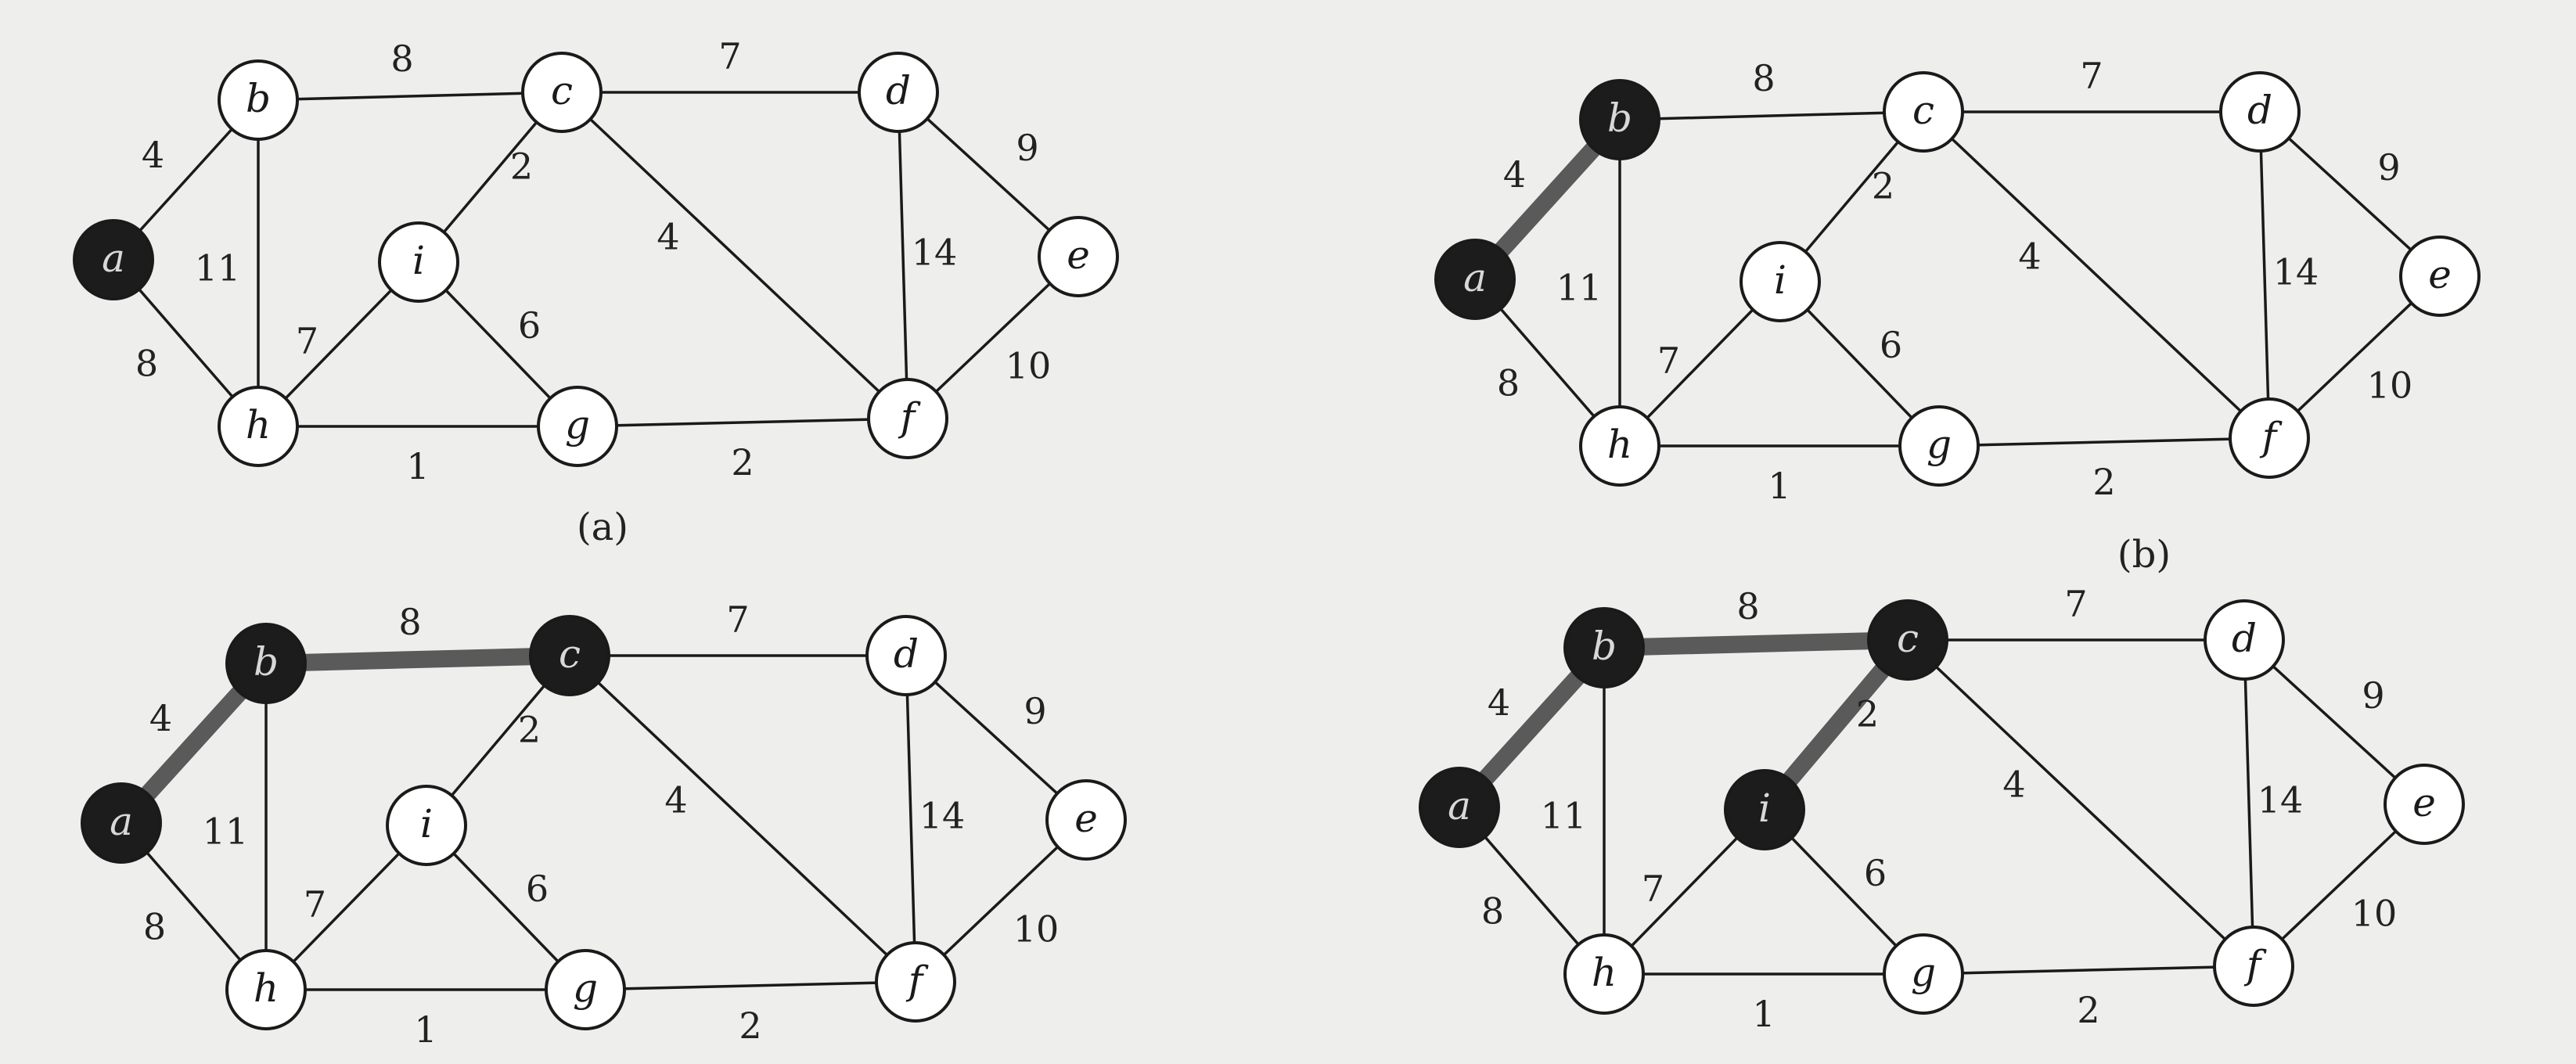 The width and height of the screenshot is (2576, 1064). What do you see at coordinates (2104, 442) in the screenshot?
I see `edge-g-f` at bounding box center [2104, 442].